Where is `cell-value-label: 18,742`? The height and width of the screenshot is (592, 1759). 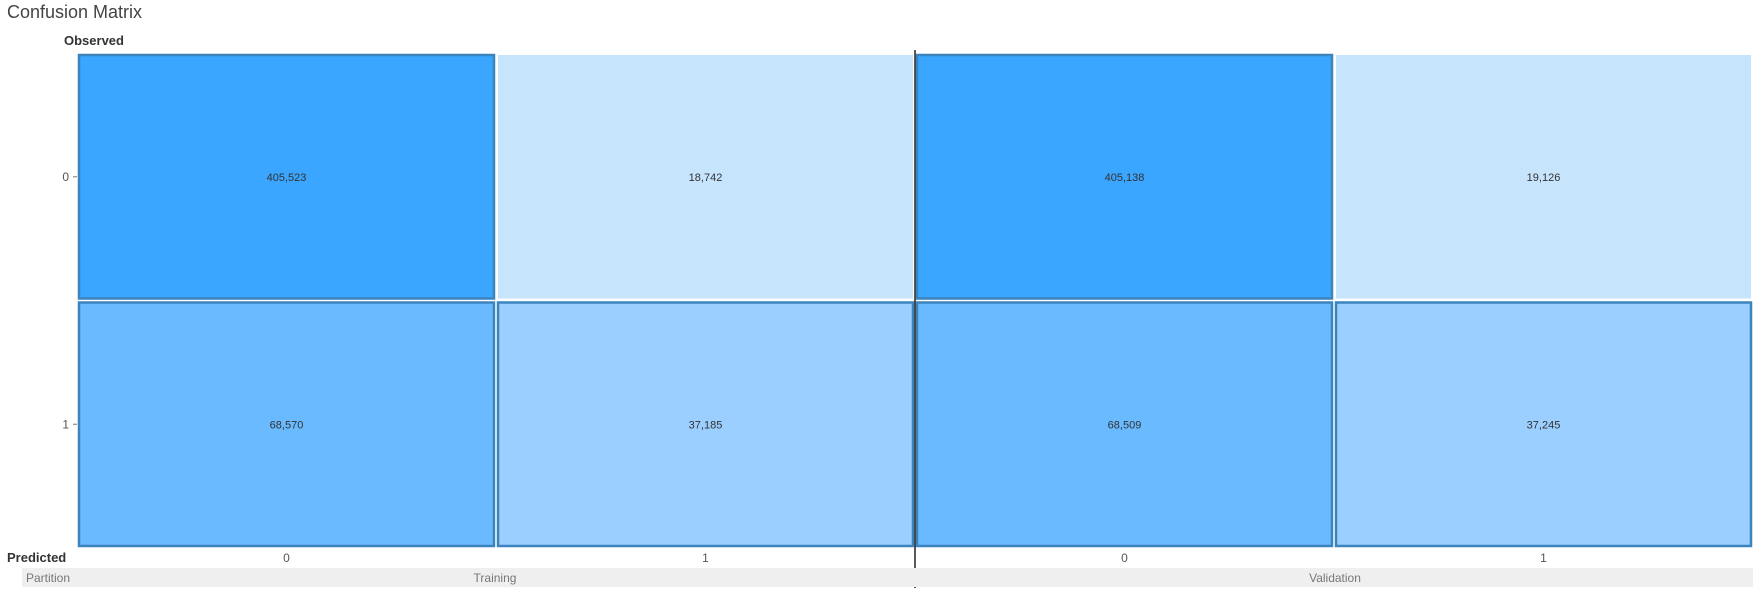
cell-value-label: 18,742 is located at coordinates (706, 178).